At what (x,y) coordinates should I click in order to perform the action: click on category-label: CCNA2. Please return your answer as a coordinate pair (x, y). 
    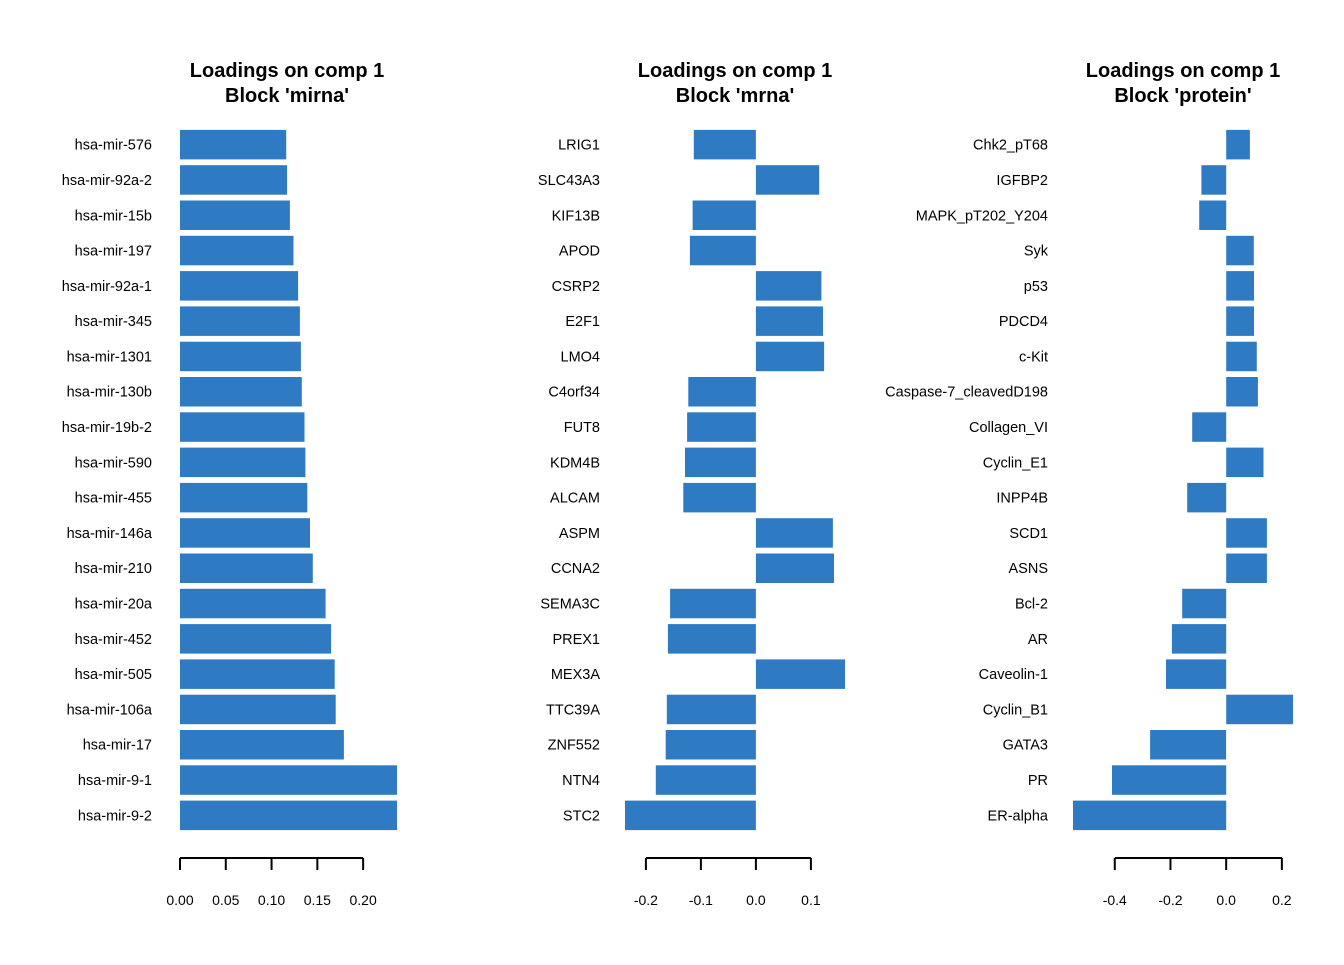
    Looking at the image, I should click on (575, 569).